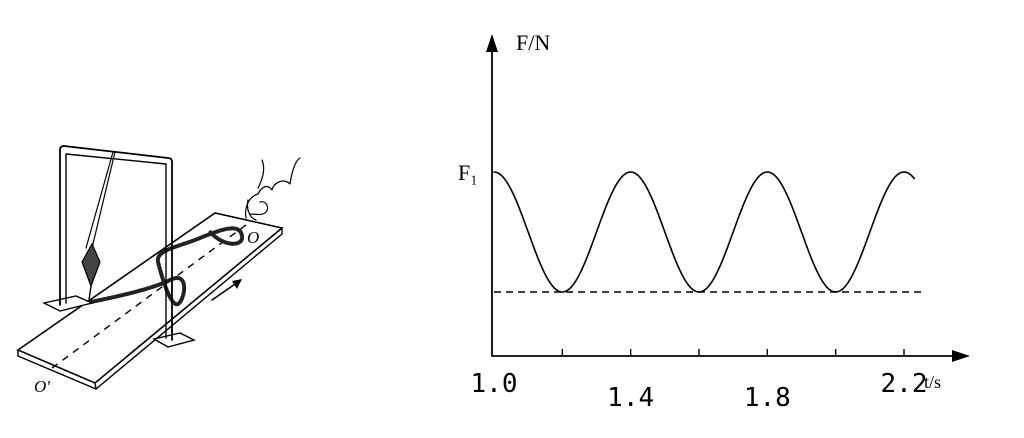 This screenshot has height=438, width=1024. Describe the element at coordinates (961, 356) in the screenshot. I see `x-axis-arrow` at that location.